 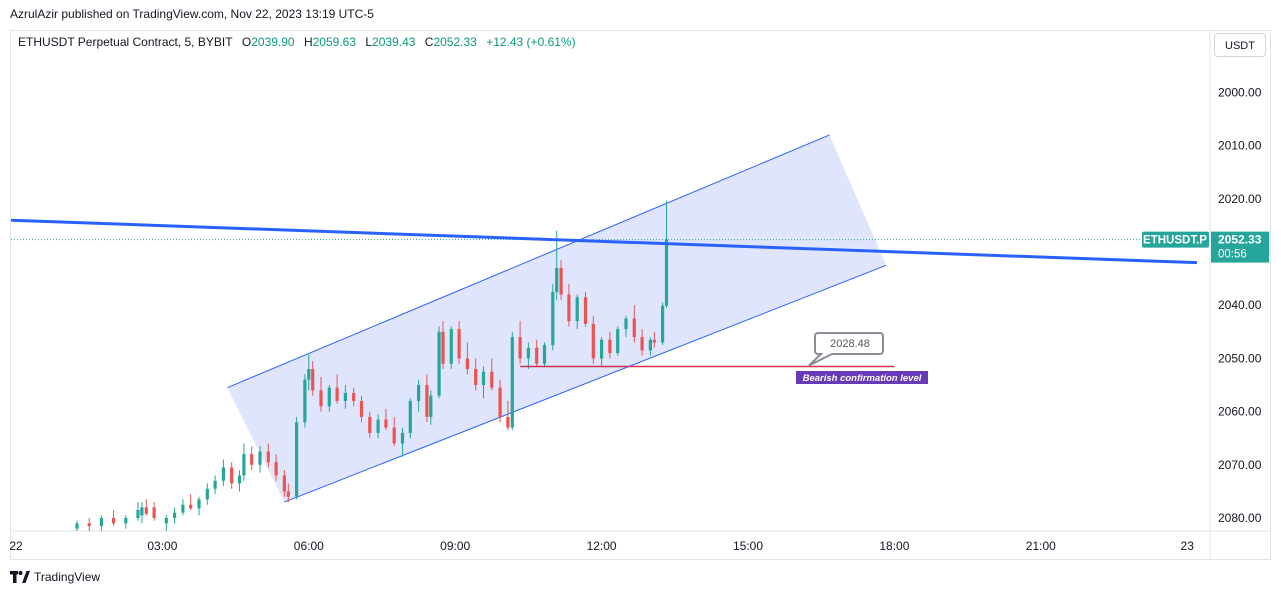 I want to click on price-tick-label: 2040.00, so click(x=1240, y=305).